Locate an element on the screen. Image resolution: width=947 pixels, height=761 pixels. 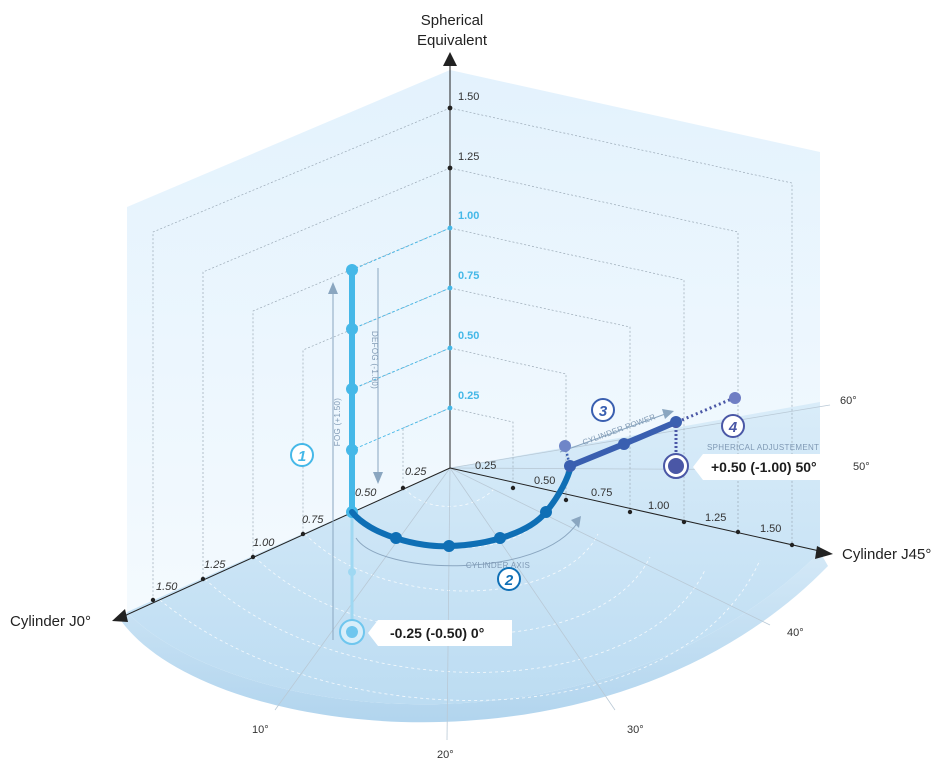
step1-number: 1 is located at coordinates (302, 456).